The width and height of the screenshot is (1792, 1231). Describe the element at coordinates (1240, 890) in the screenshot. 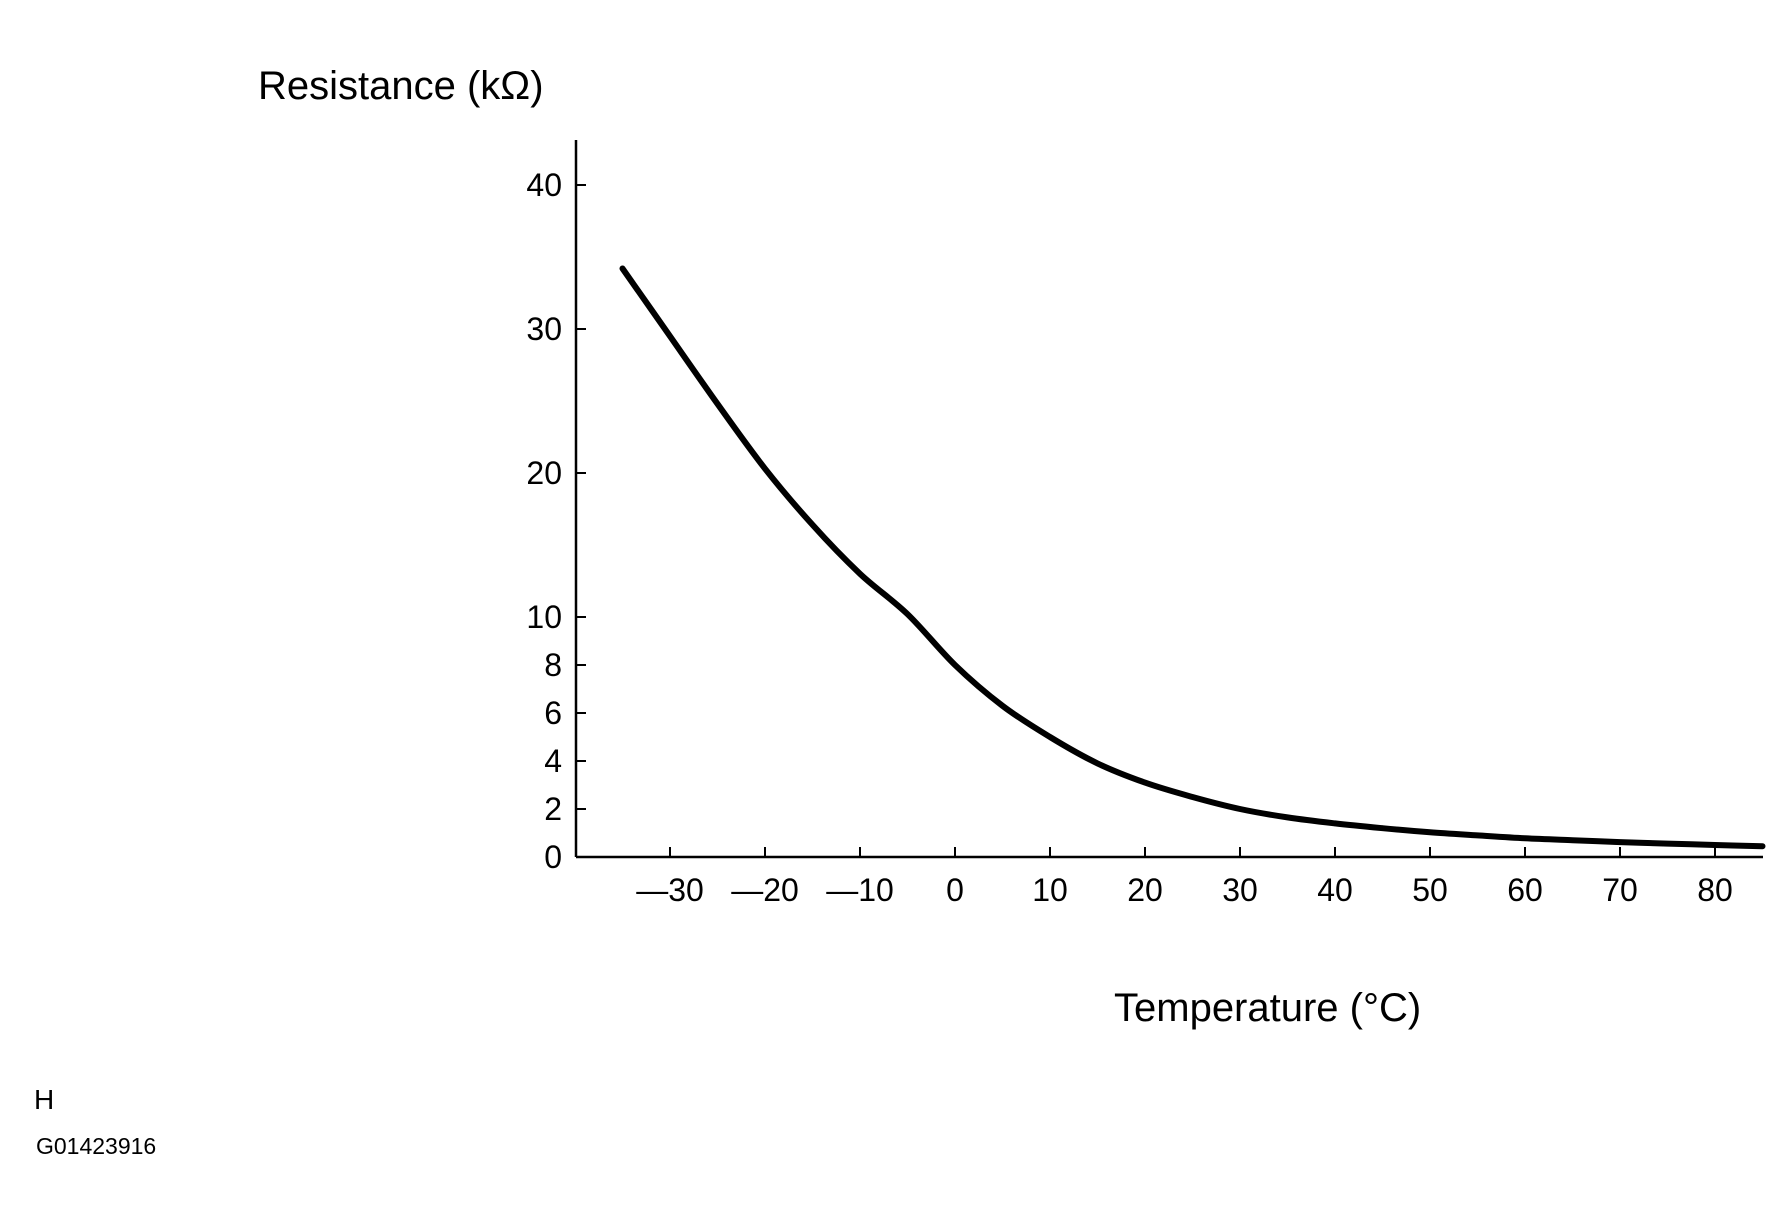

I see `x-tick-label: 30` at that location.